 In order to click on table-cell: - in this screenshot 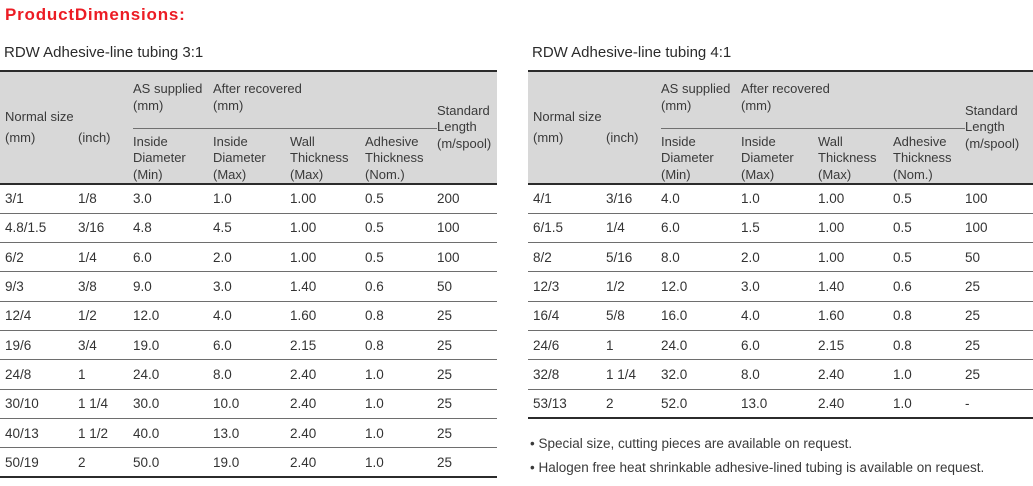, I will do `click(999, 404)`.